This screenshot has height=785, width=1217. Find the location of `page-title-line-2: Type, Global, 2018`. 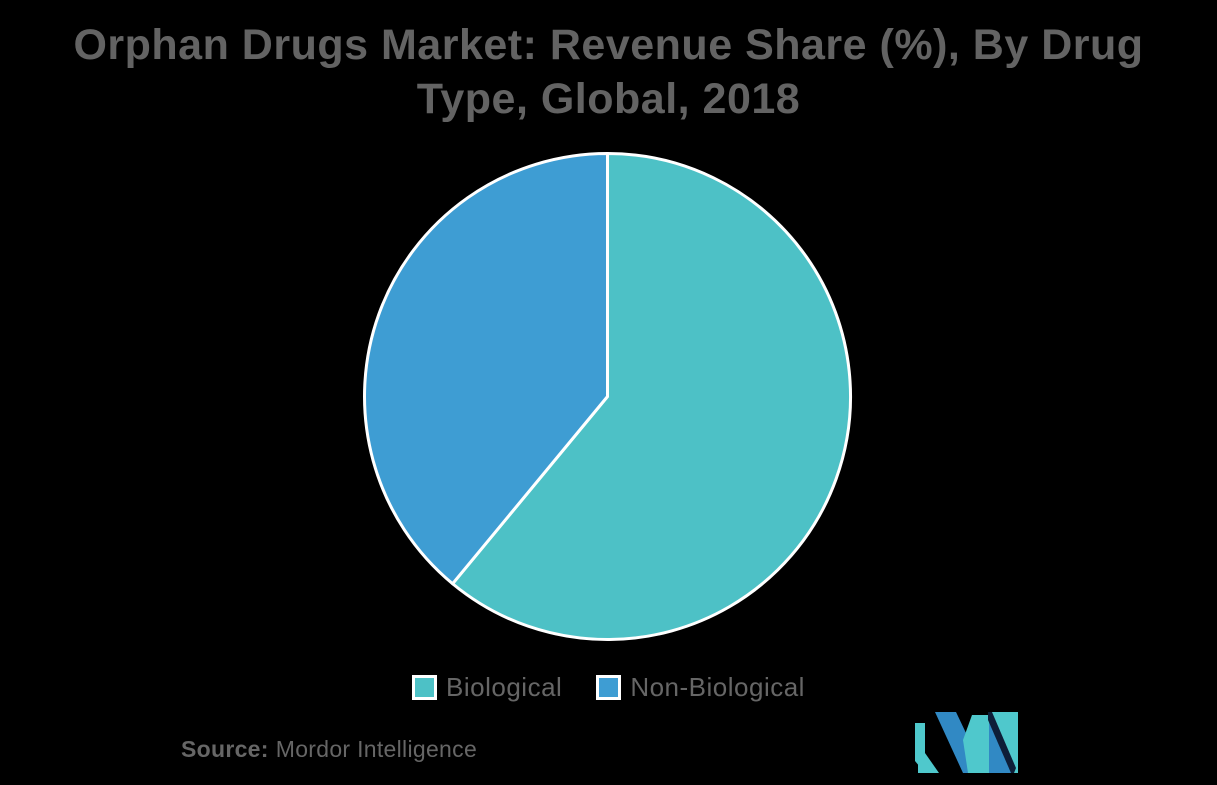

page-title-line-2: Type, Global, 2018 is located at coordinates (608, 99).